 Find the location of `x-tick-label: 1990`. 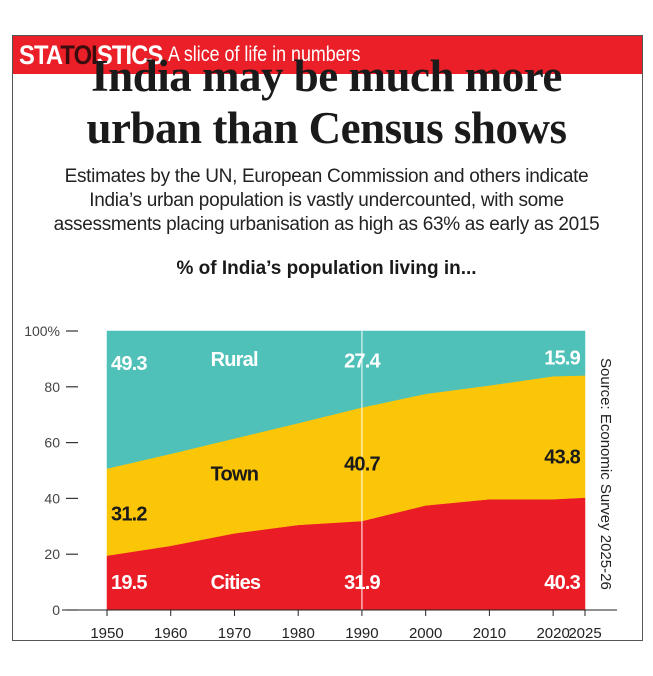

x-tick-label: 1990 is located at coordinates (361, 633).